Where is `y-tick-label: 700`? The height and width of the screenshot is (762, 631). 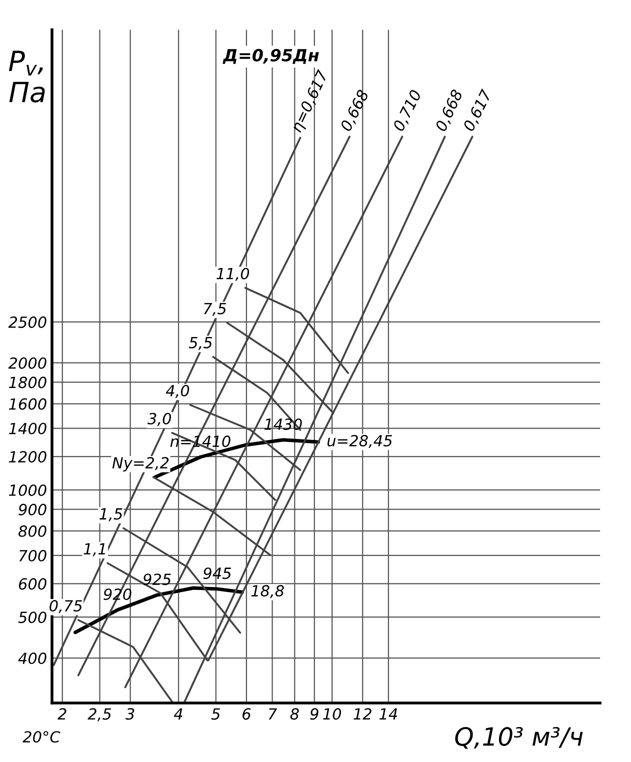 y-tick-label: 700 is located at coordinates (32, 556).